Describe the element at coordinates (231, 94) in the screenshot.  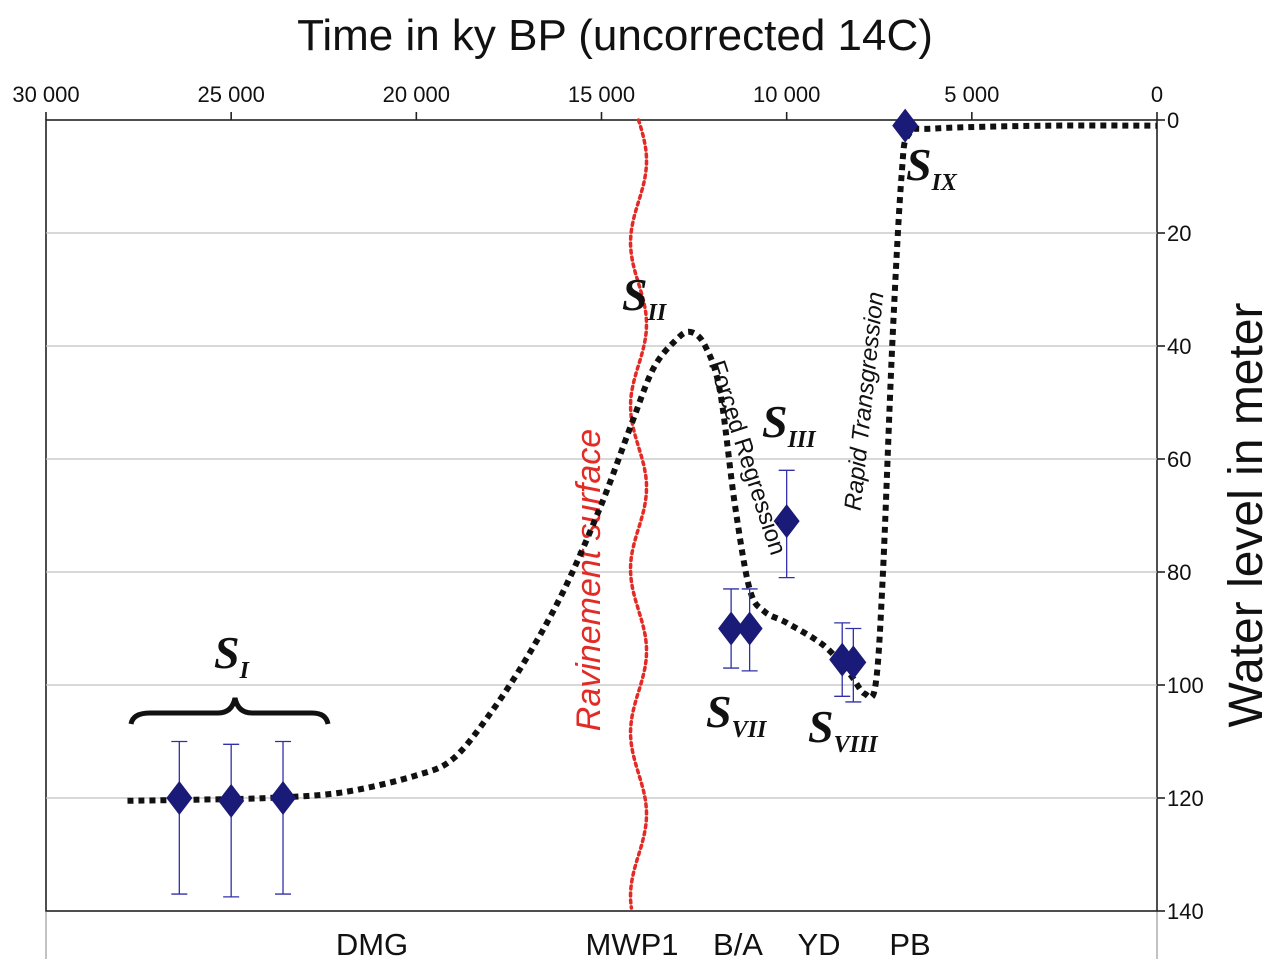
I see `x-tick-label: 25 000` at that location.